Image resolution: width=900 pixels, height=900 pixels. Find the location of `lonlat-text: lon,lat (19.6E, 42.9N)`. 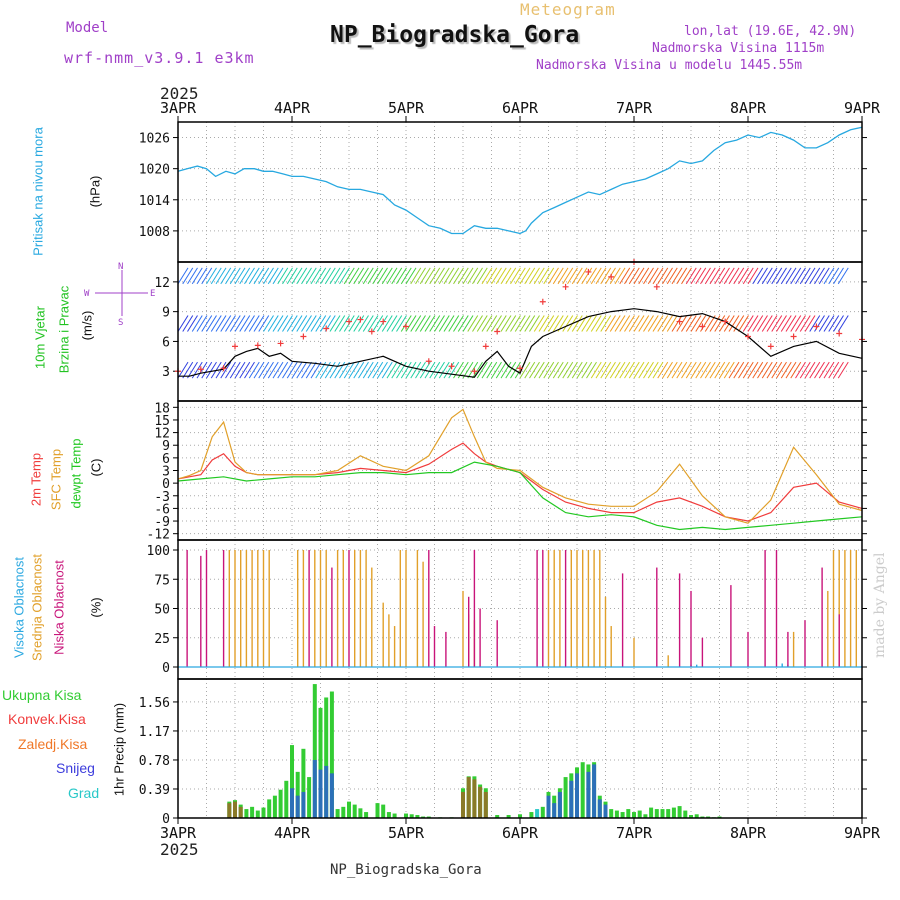

lonlat-text: lon,lat (19.6E, 42.9N) is located at coordinates (770, 31).